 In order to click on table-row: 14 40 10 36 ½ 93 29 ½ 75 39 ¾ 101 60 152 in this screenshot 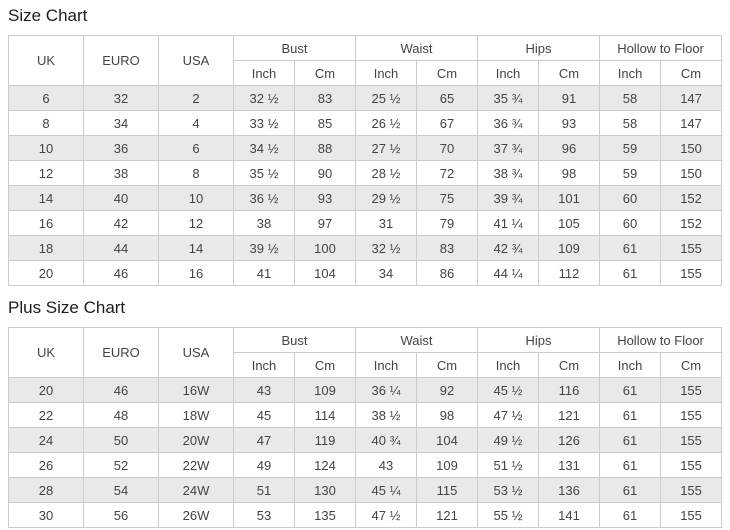, I will do `click(365, 198)`.